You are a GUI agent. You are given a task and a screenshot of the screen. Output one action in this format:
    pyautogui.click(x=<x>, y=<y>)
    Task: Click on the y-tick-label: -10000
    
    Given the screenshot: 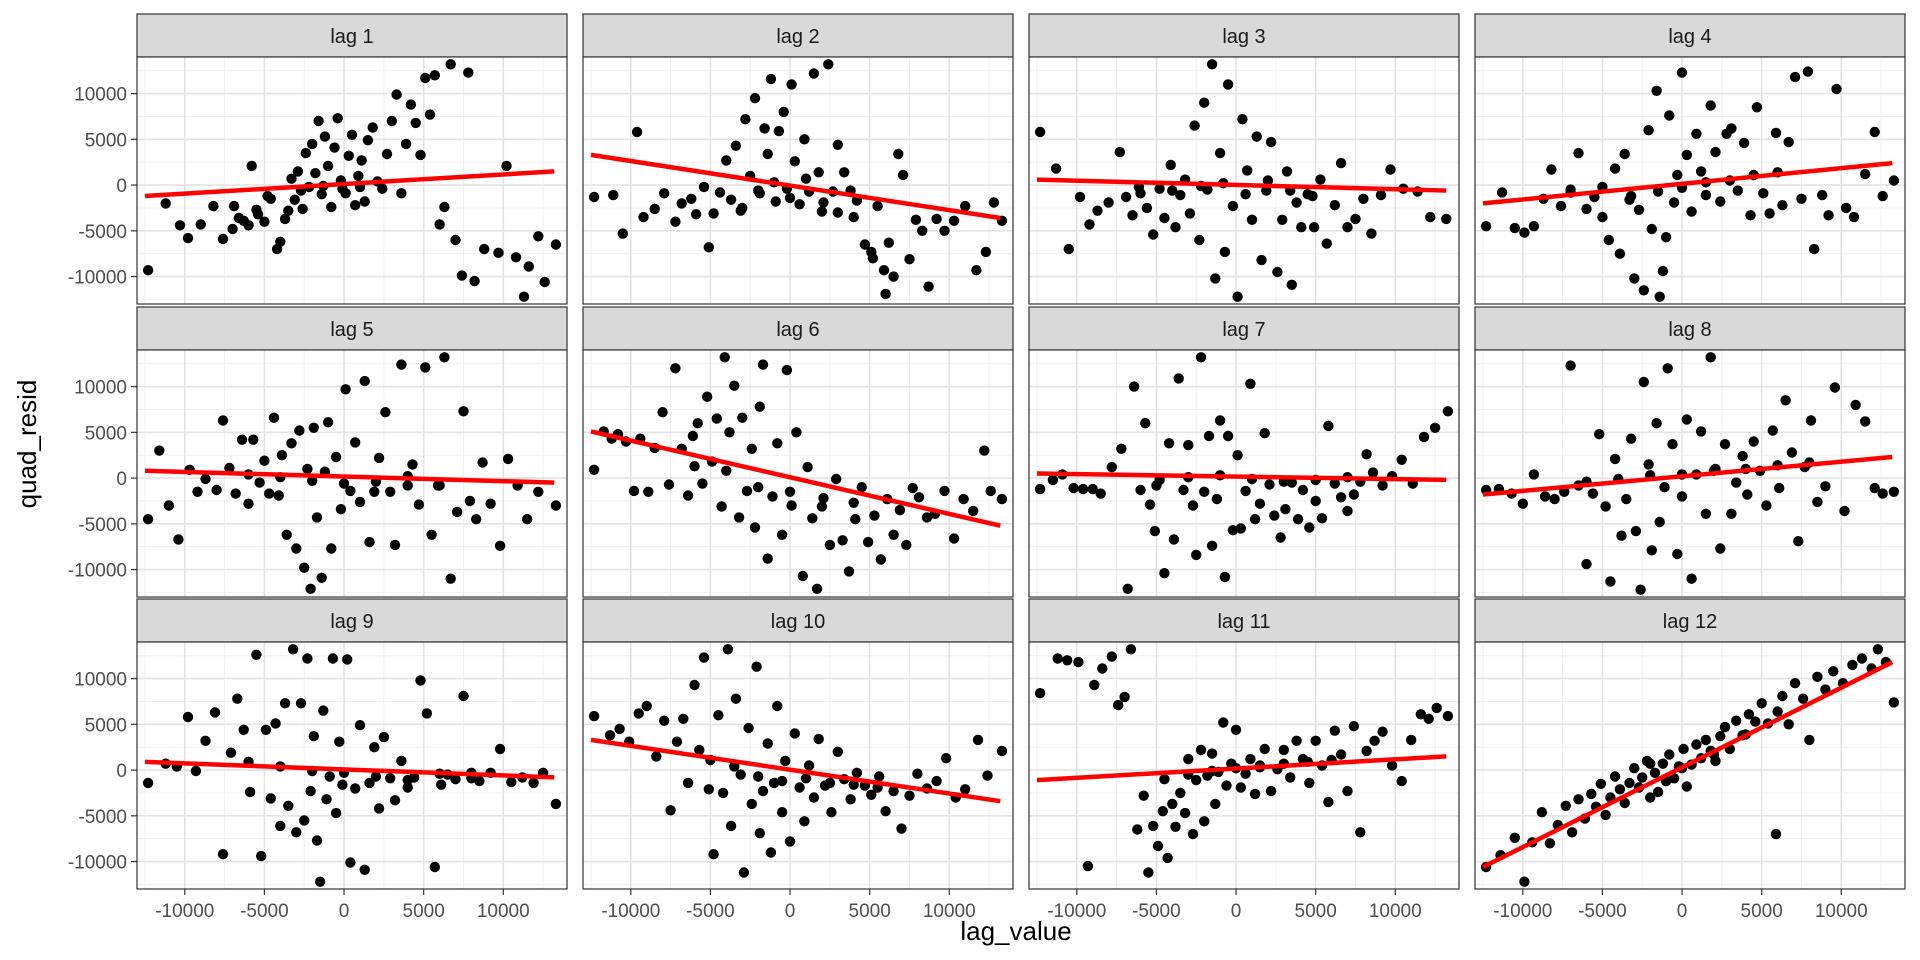 What is the action you would take?
    pyautogui.click(x=97, y=278)
    